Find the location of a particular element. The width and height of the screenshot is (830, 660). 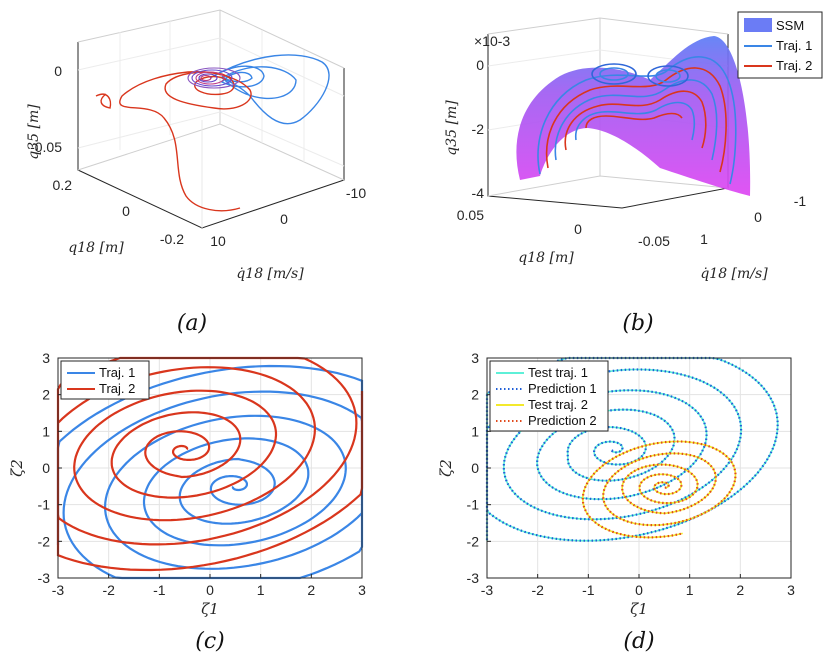

panel-a-ytick: 10 is located at coordinates (218, 241).